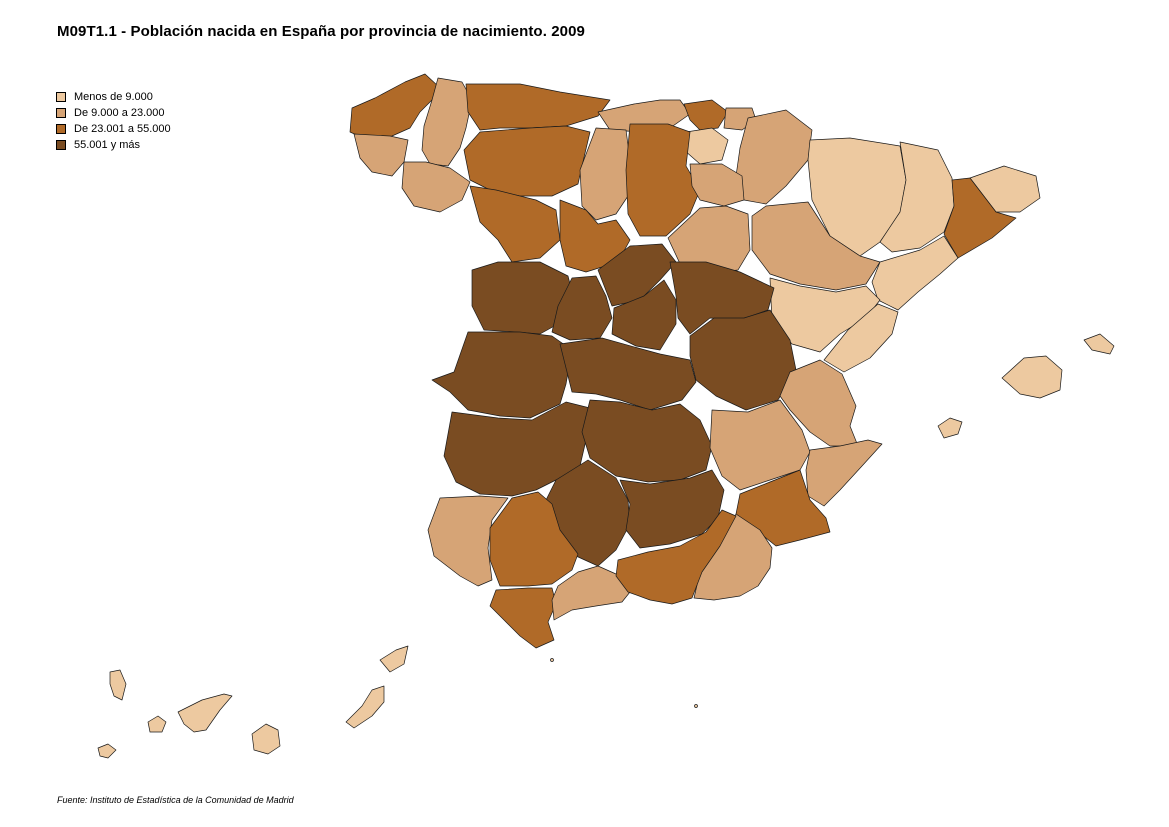 This screenshot has height=827, width=1169. I want to click on province-vizcaya, so click(706, 115).